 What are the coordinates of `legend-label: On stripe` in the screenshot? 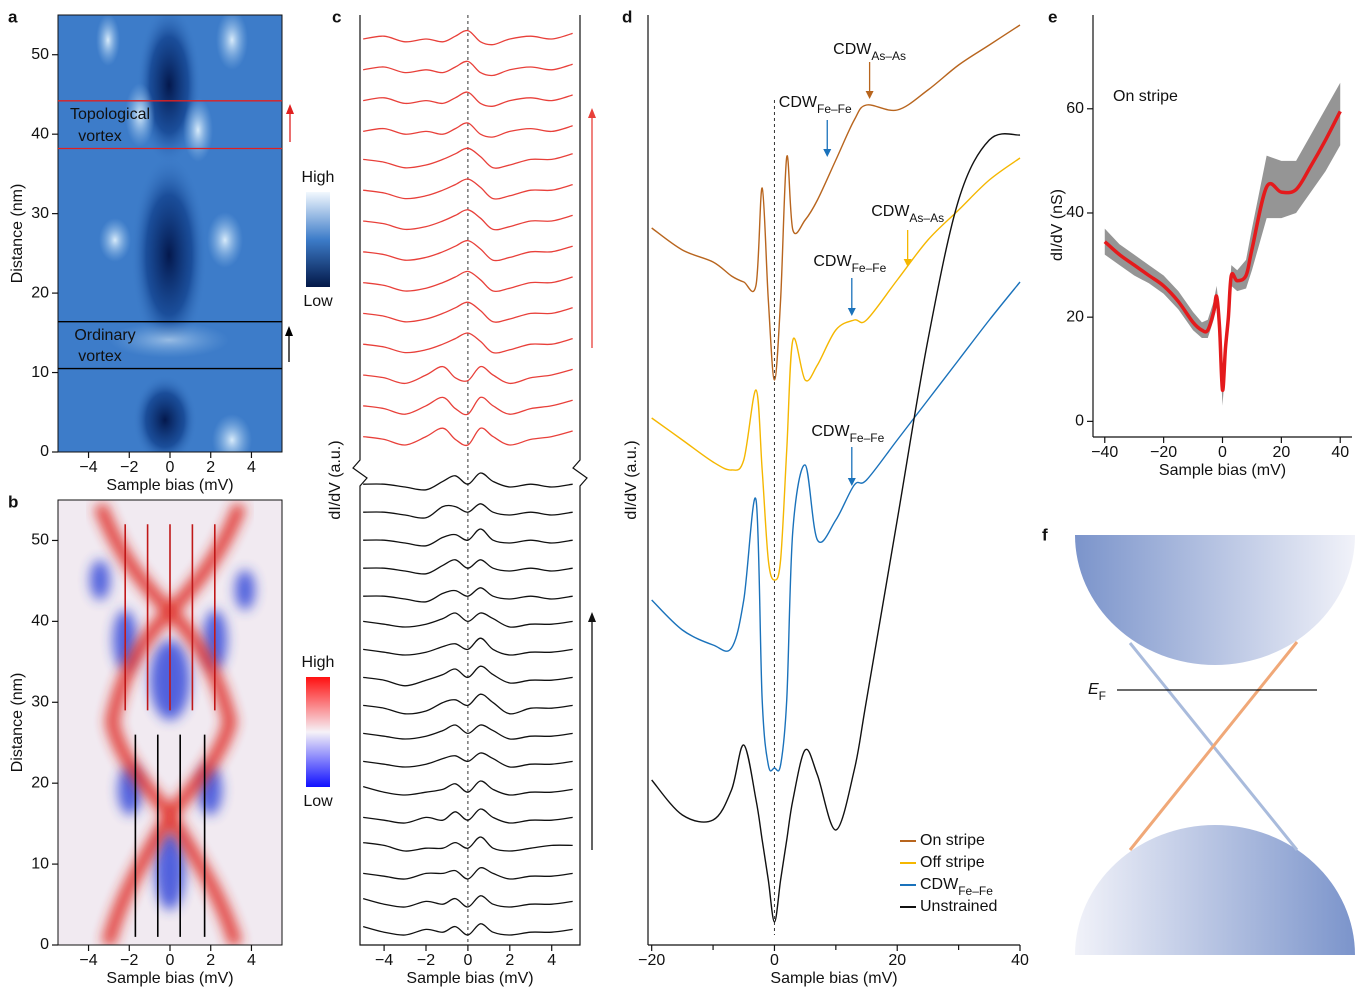 It's located at (952, 840).